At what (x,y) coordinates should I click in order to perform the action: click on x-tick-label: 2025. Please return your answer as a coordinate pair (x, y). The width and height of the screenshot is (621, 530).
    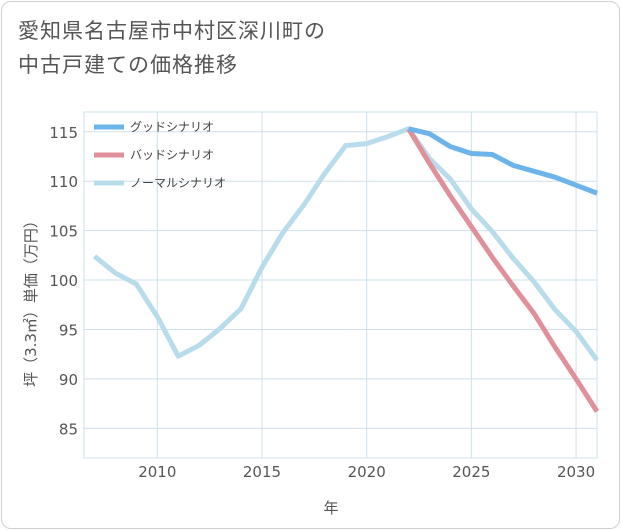
    Looking at the image, I should click on (471, 472).